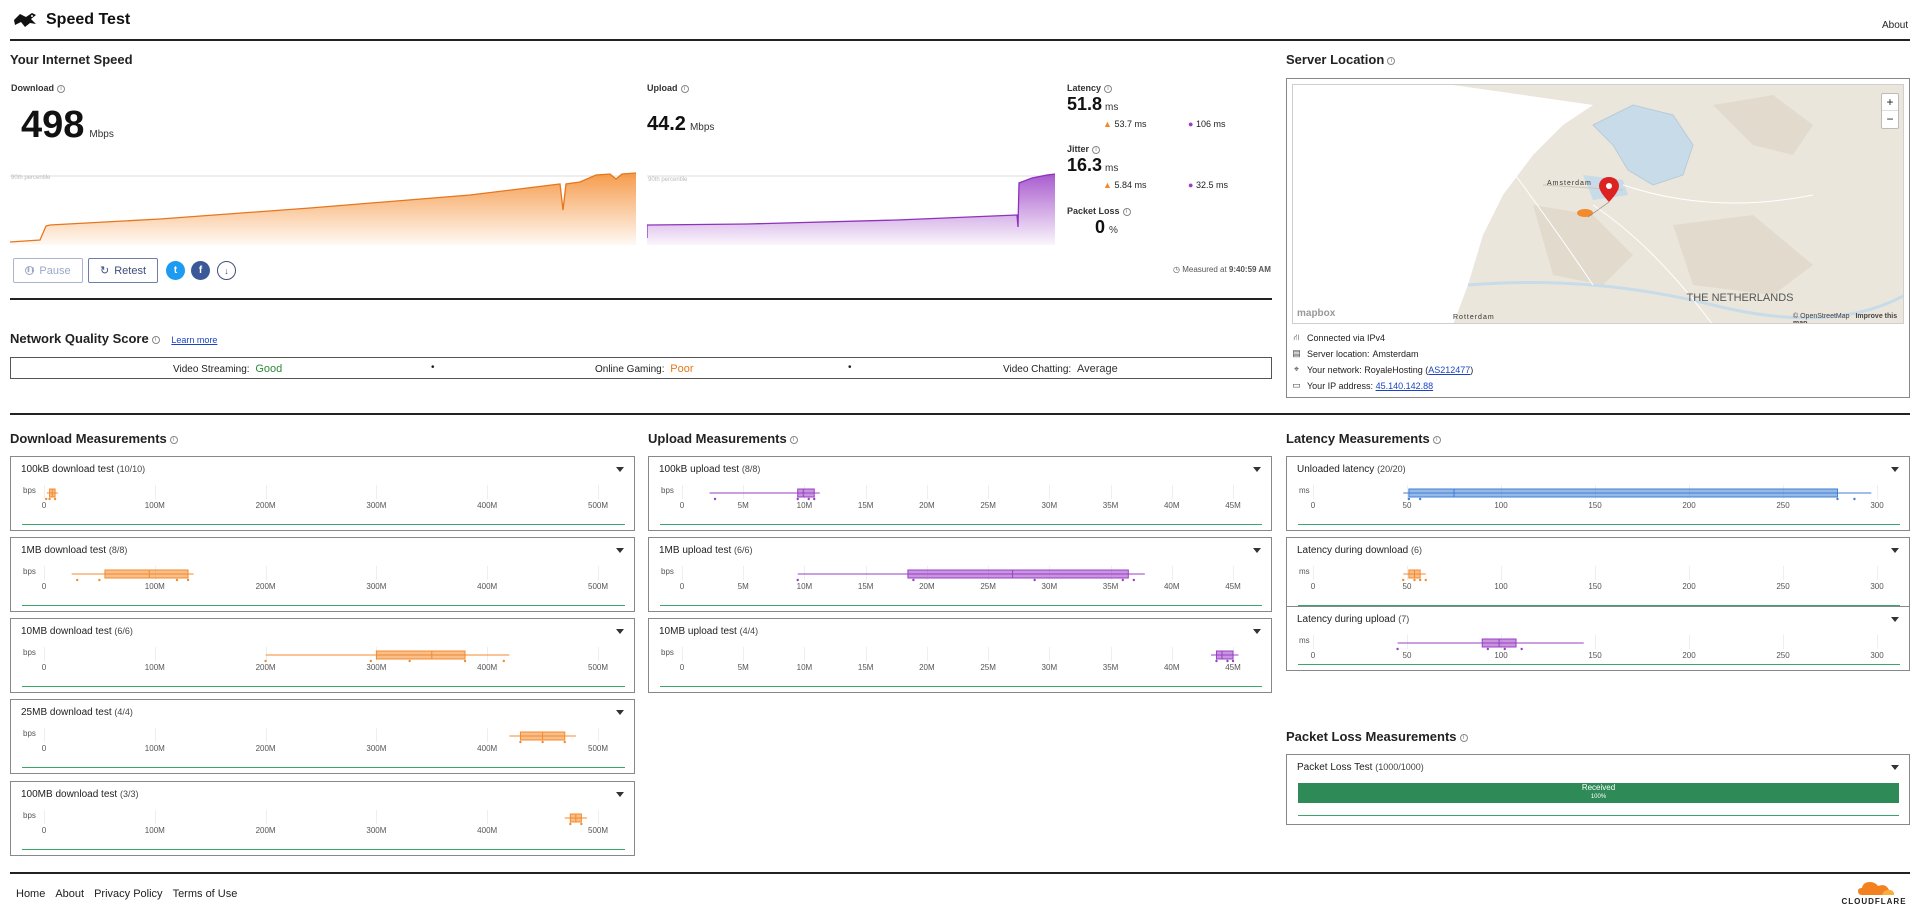  I want to click on footer-terms-link: Terms of Use, so click(205, 894).